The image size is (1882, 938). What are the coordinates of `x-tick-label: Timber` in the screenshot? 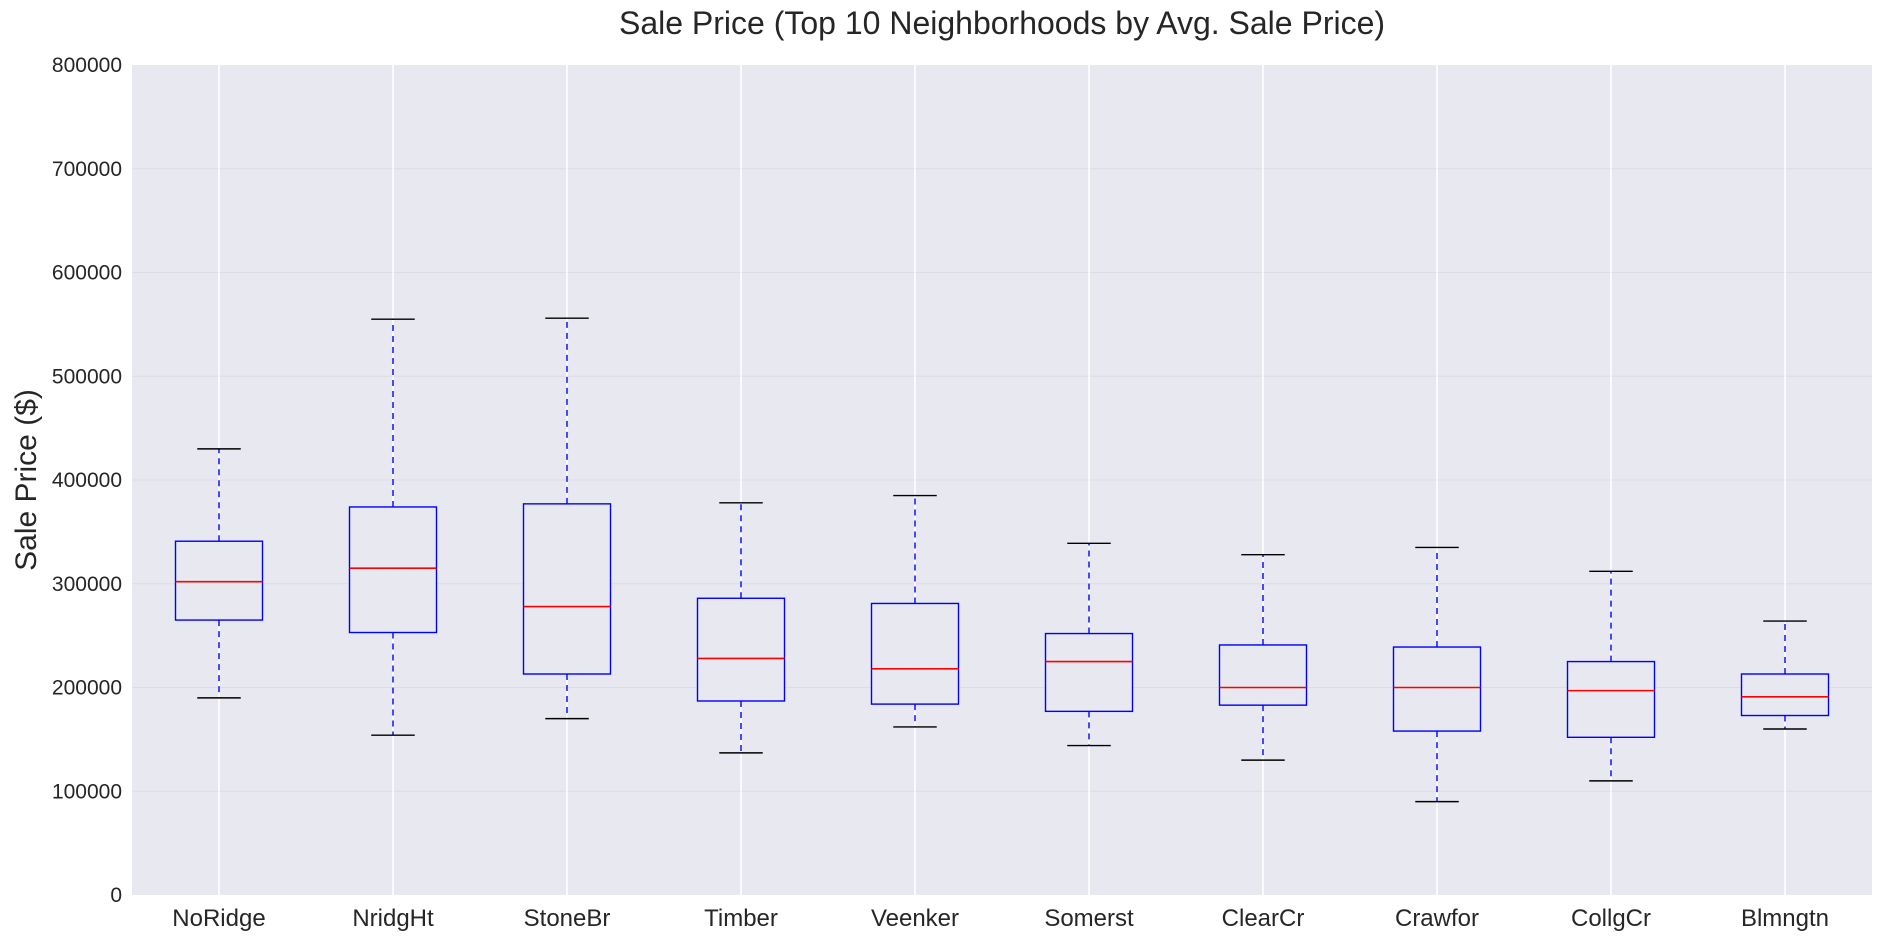 It's located at (741, 918).